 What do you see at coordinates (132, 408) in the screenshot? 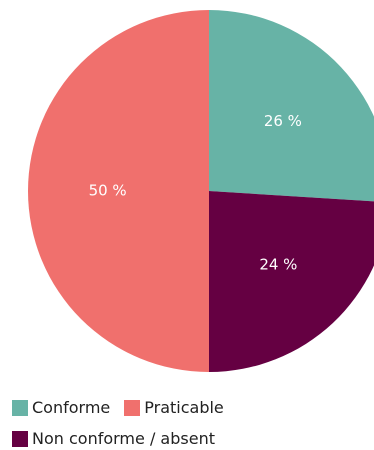
I see `legend-swatch-praticable` at bounding box center [132, 408].